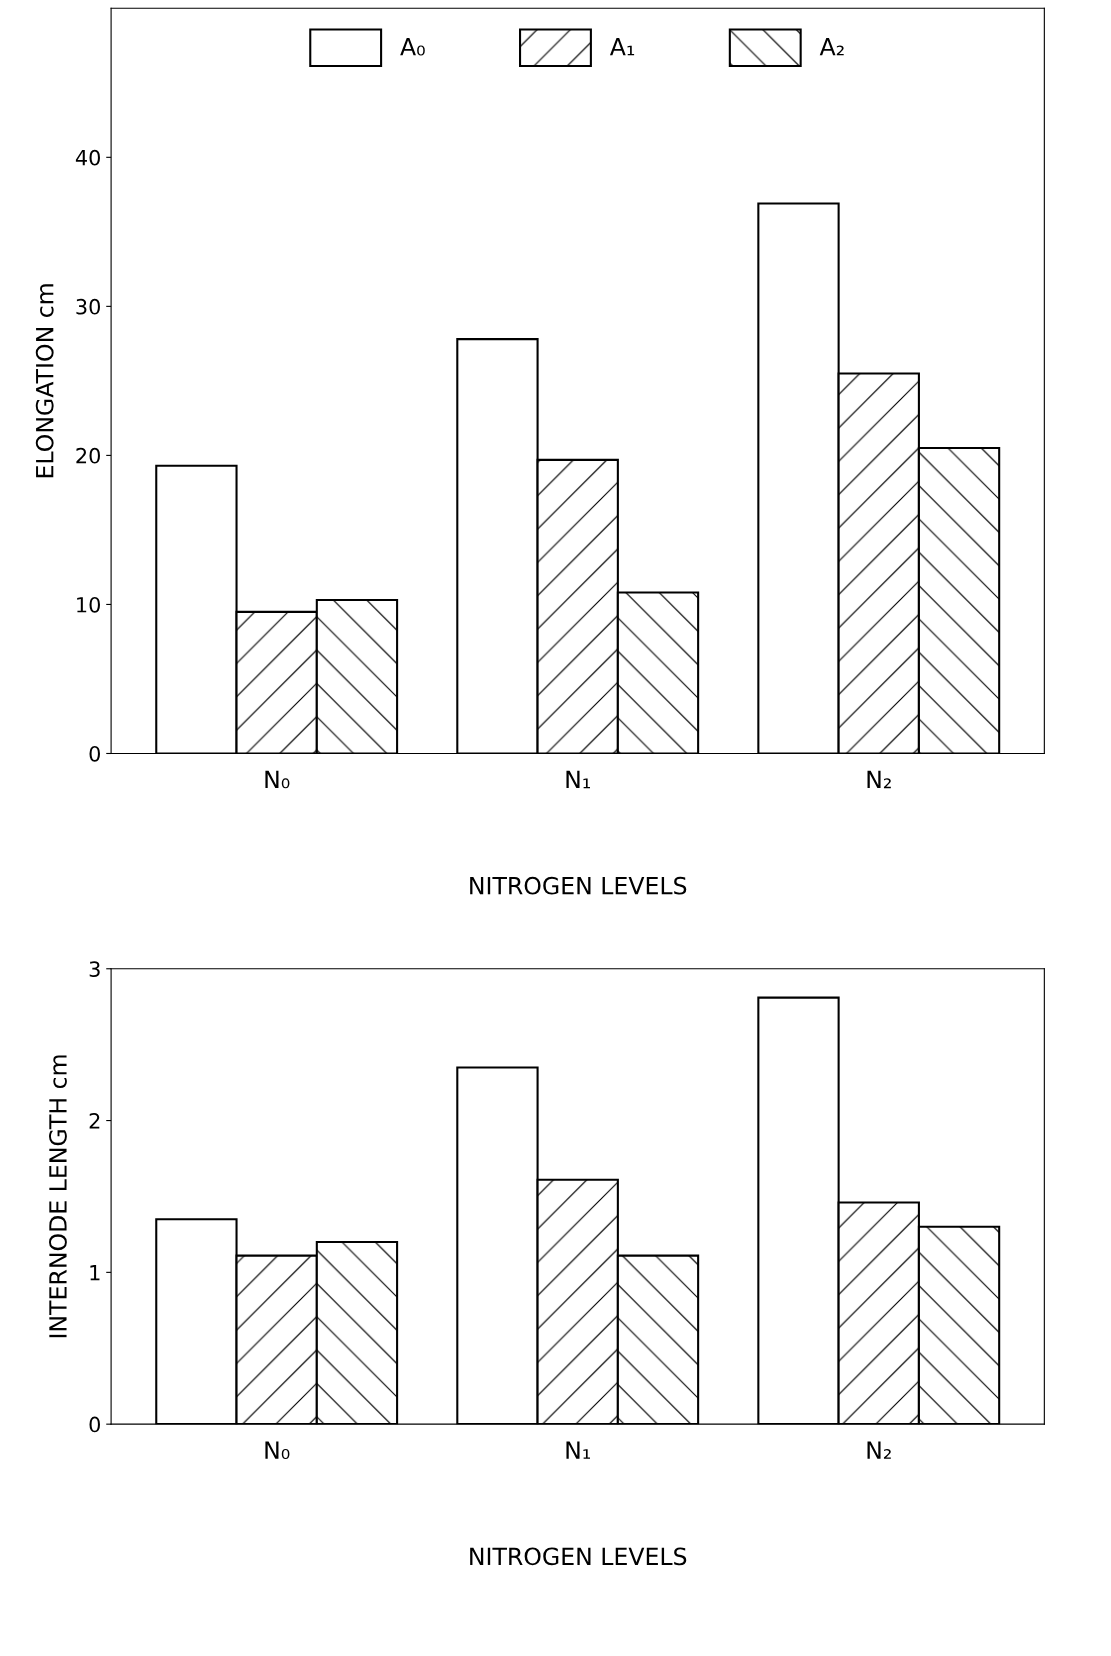 The width and height of the screenshot is (1111, 1656). Describe the element at coordinates (831, 47) in the screenshot. I see `legend-label: A₂` at that location.